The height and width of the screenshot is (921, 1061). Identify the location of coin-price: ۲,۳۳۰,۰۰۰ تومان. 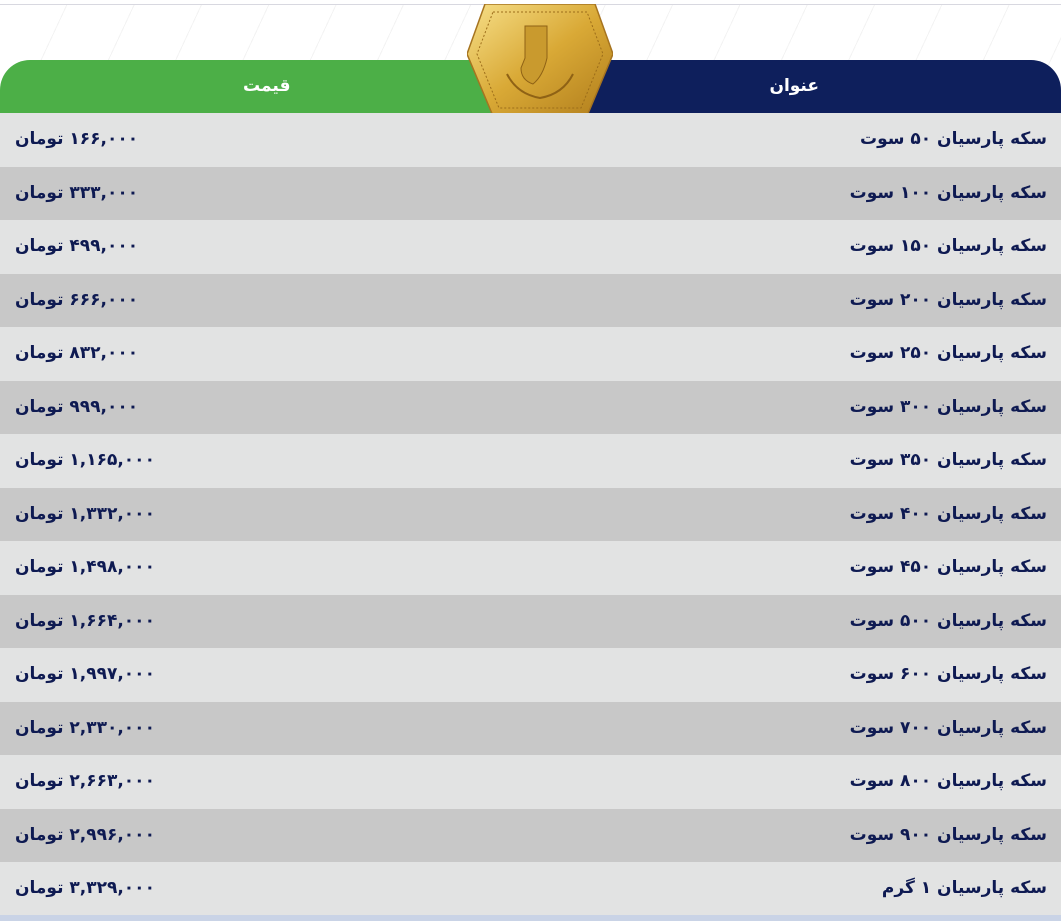
(85, 727).